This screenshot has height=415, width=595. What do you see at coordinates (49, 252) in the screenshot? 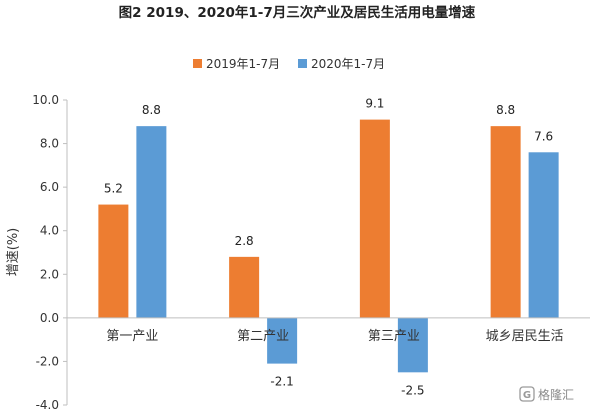
I see `y-ticks: 10.0 8.0 6.0 4.0 2.0 0.0 -2.0 -4.0` at bounding box center [49, 252].